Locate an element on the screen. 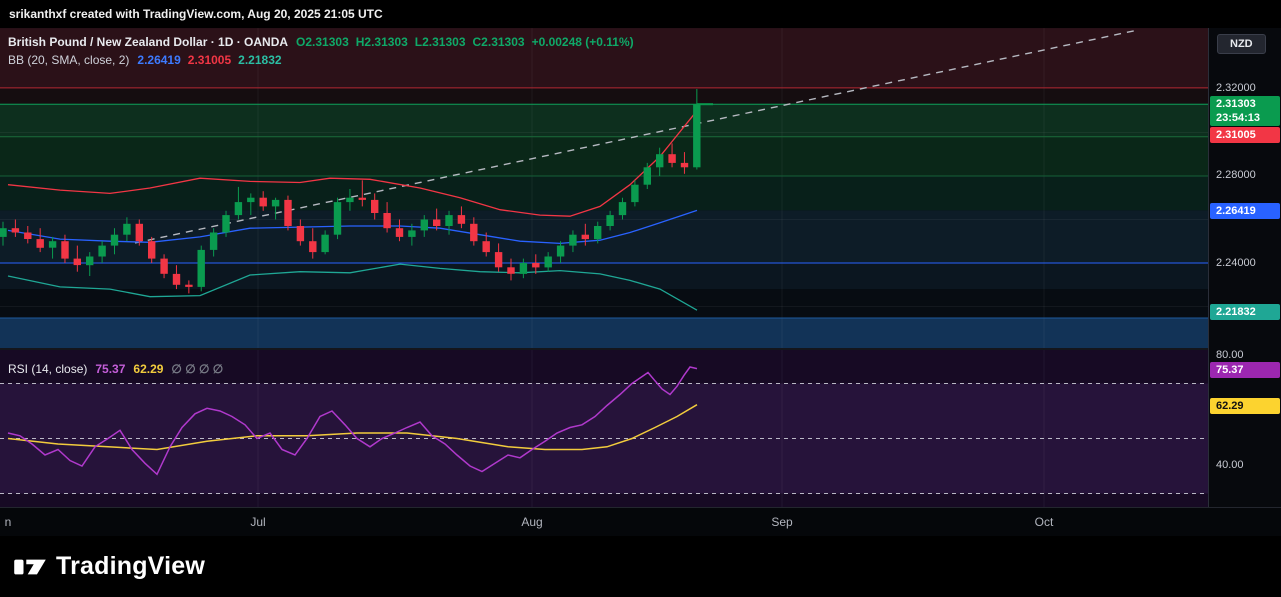 This screenshot has height=597, width=1281. legend-value: 2.31005 is located at coordinates (209, 60).